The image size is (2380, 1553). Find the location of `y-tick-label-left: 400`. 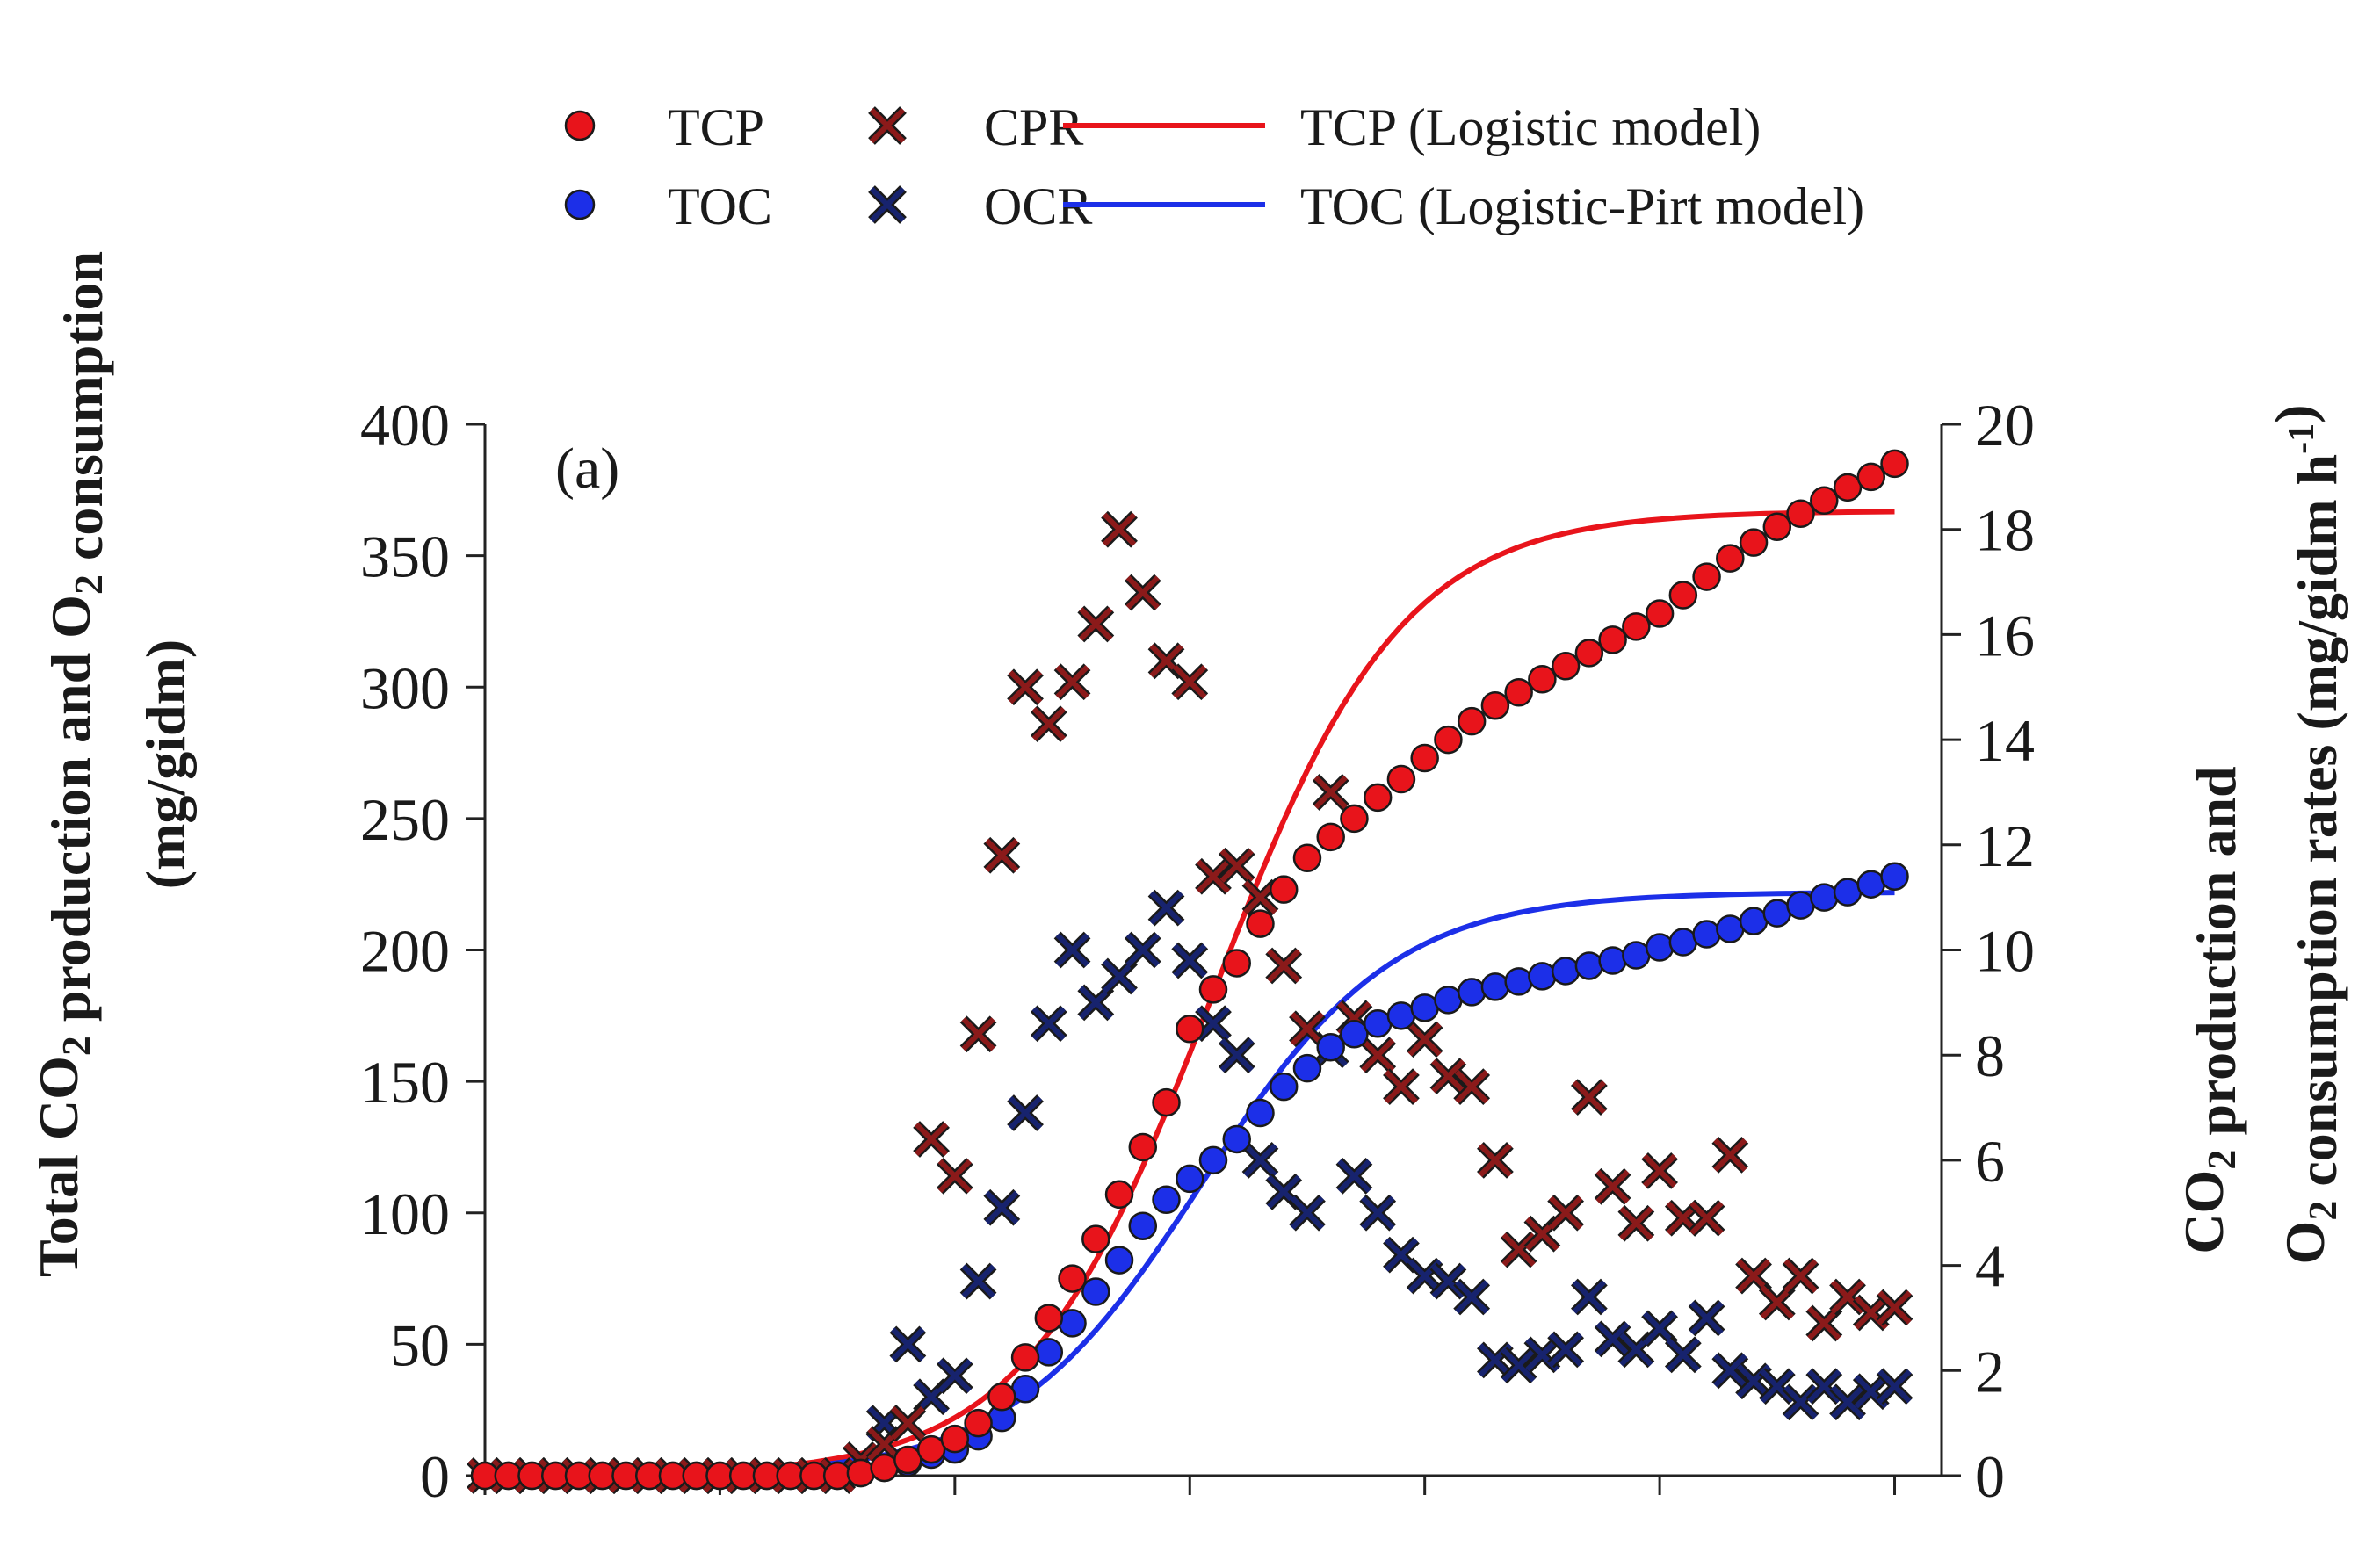

y-tick-label-left: 400 is located at coordinates (405, 425).